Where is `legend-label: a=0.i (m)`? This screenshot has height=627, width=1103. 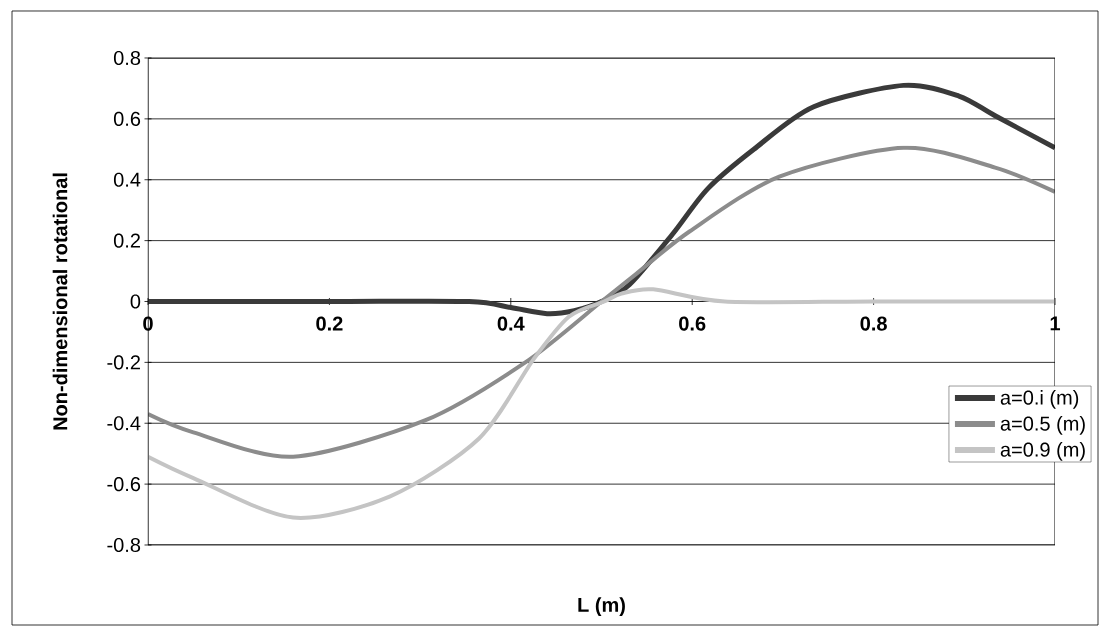 legend-label: a=0.i (m) is located at coordinates (1039, 399).